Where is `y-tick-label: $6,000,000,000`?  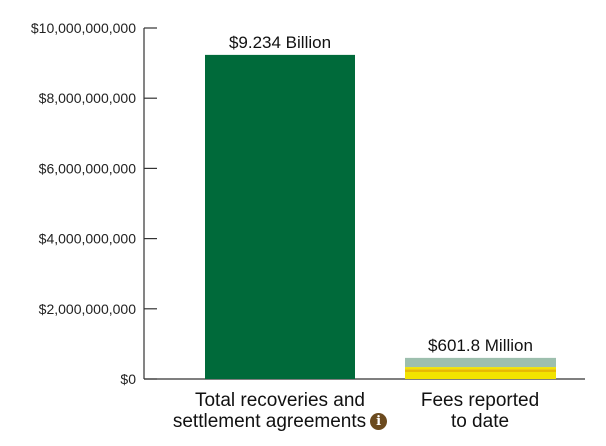
y-tick-label: $6,000,000,000 is located at coordinates (88, 168).